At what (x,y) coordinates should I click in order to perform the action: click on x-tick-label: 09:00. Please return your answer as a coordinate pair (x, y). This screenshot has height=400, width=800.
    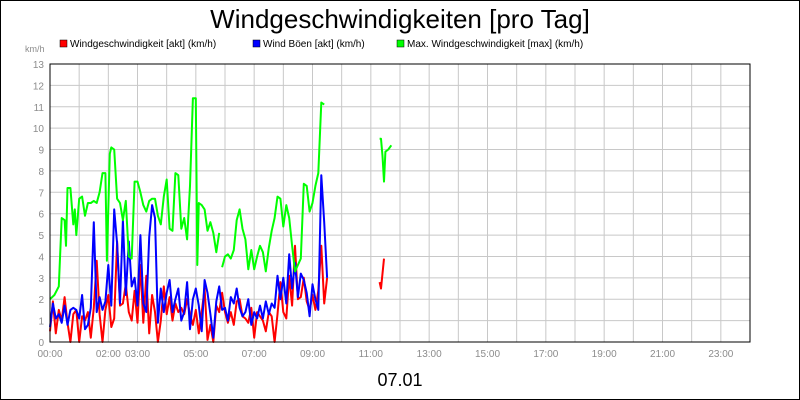
    Looking at the image, I should click on (312, 354).